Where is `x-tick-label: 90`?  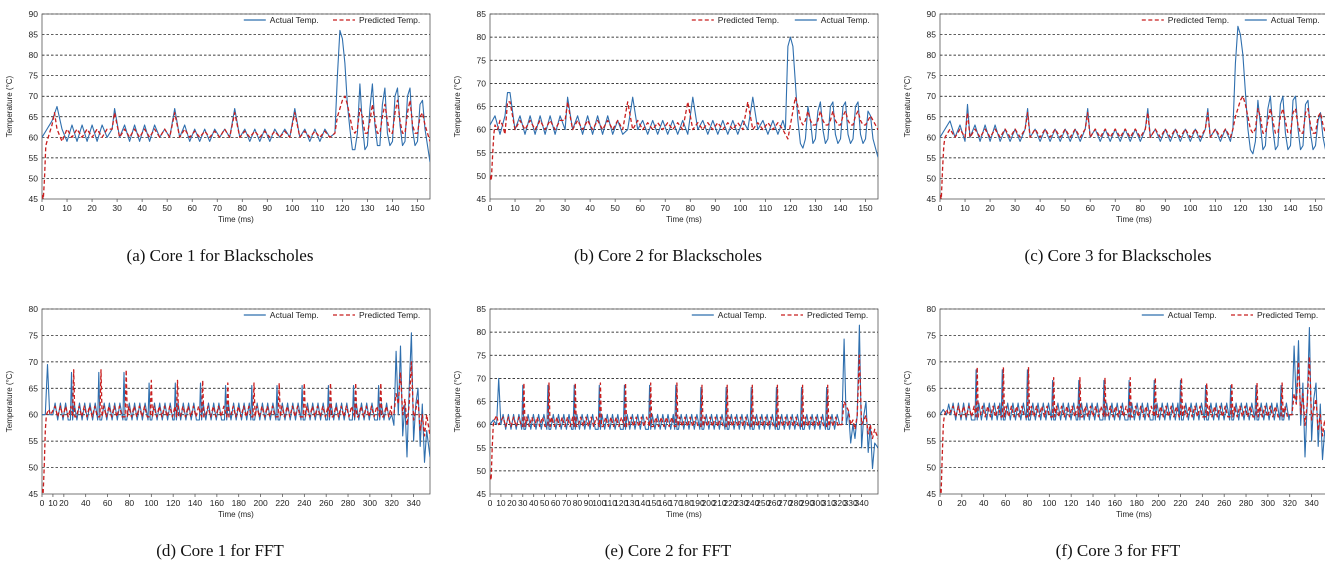 x-tick-label: 90 is located at coordinates (1166, 208).